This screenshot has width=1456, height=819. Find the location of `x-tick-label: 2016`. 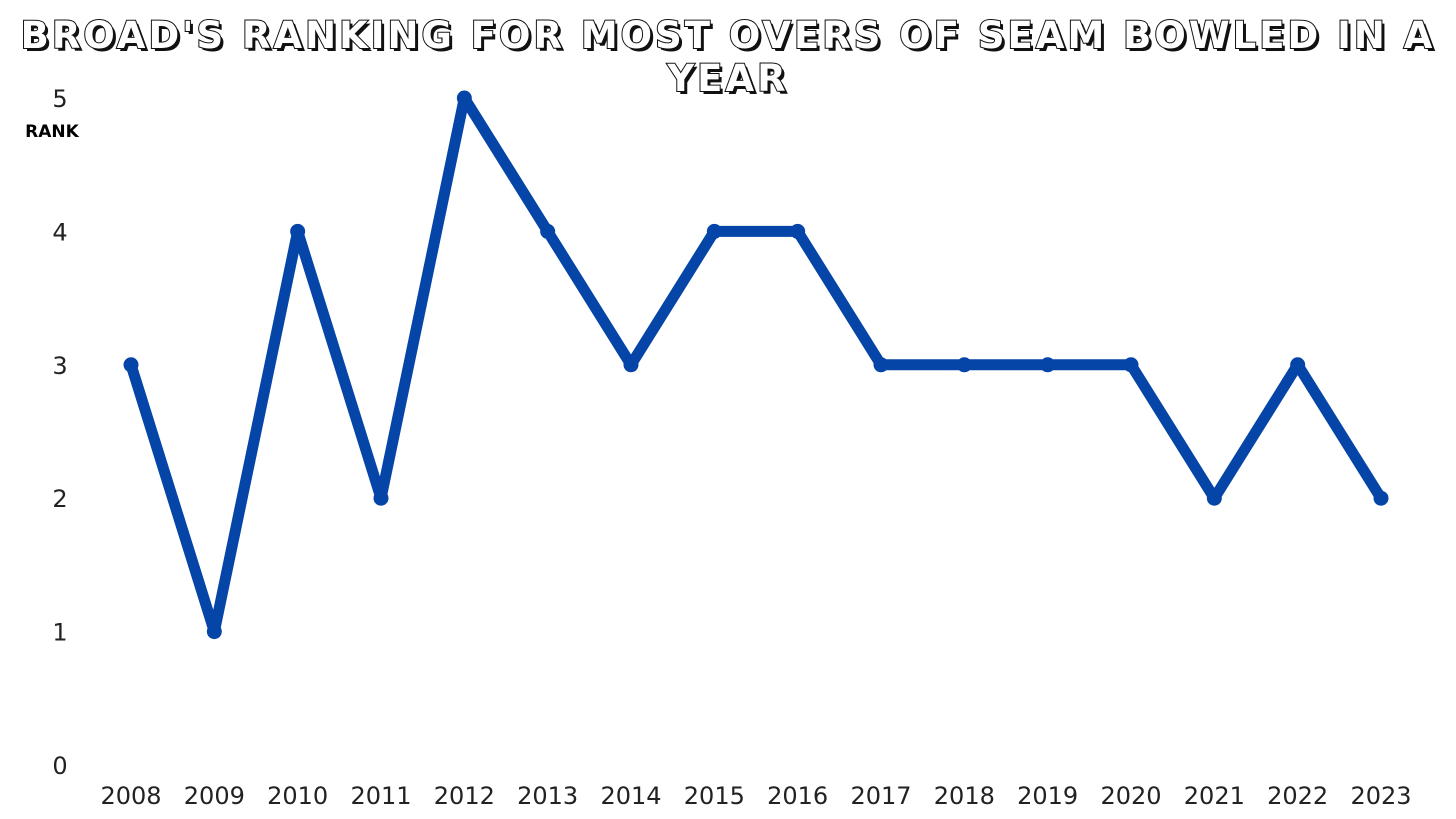

x-tick-label: 2016 is located at coordinates (797, 796).